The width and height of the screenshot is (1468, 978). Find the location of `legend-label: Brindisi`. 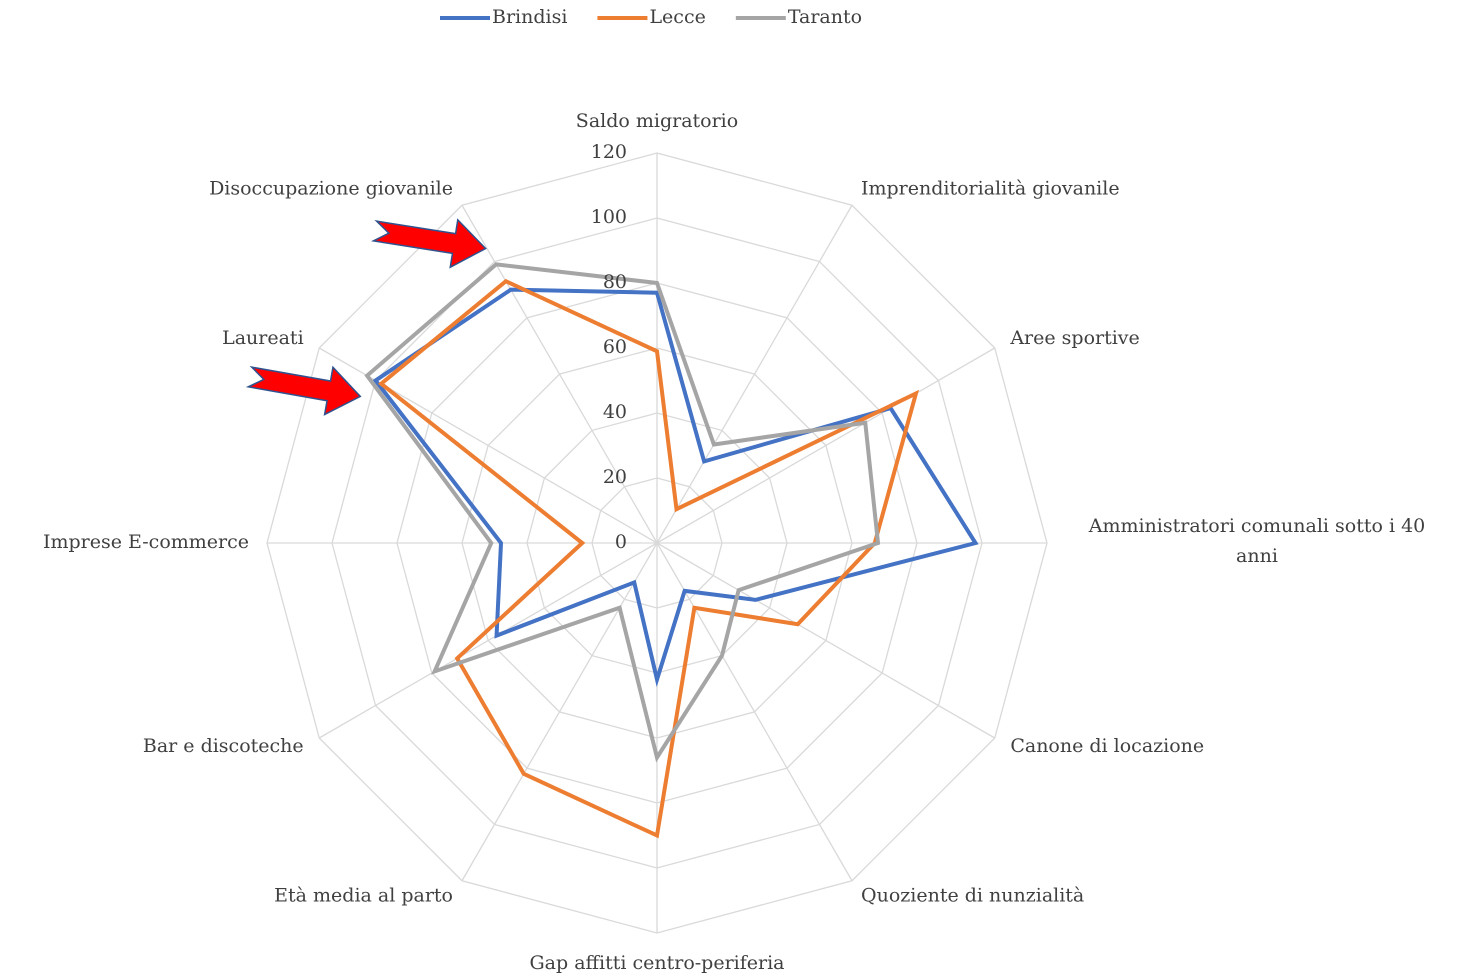

legend-label: Brindisi is located at coordinates (529, 17).